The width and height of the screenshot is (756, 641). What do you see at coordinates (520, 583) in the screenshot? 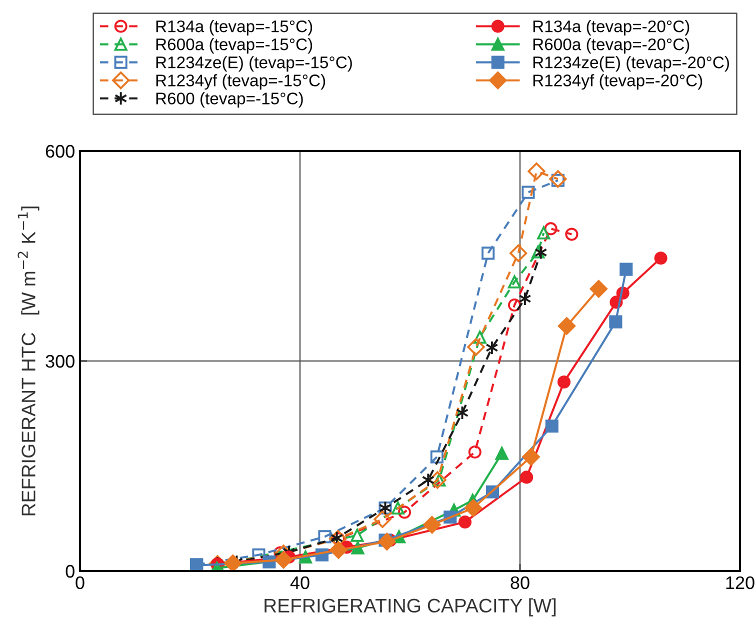
I see `x-tick-label: 80` at bounding box center [520, 583].